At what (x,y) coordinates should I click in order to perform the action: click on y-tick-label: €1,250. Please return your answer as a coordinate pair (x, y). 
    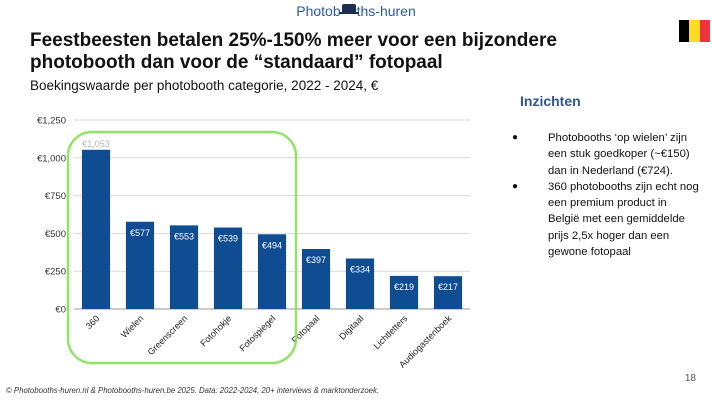
    Looking at the image, I should click on (51, 121).